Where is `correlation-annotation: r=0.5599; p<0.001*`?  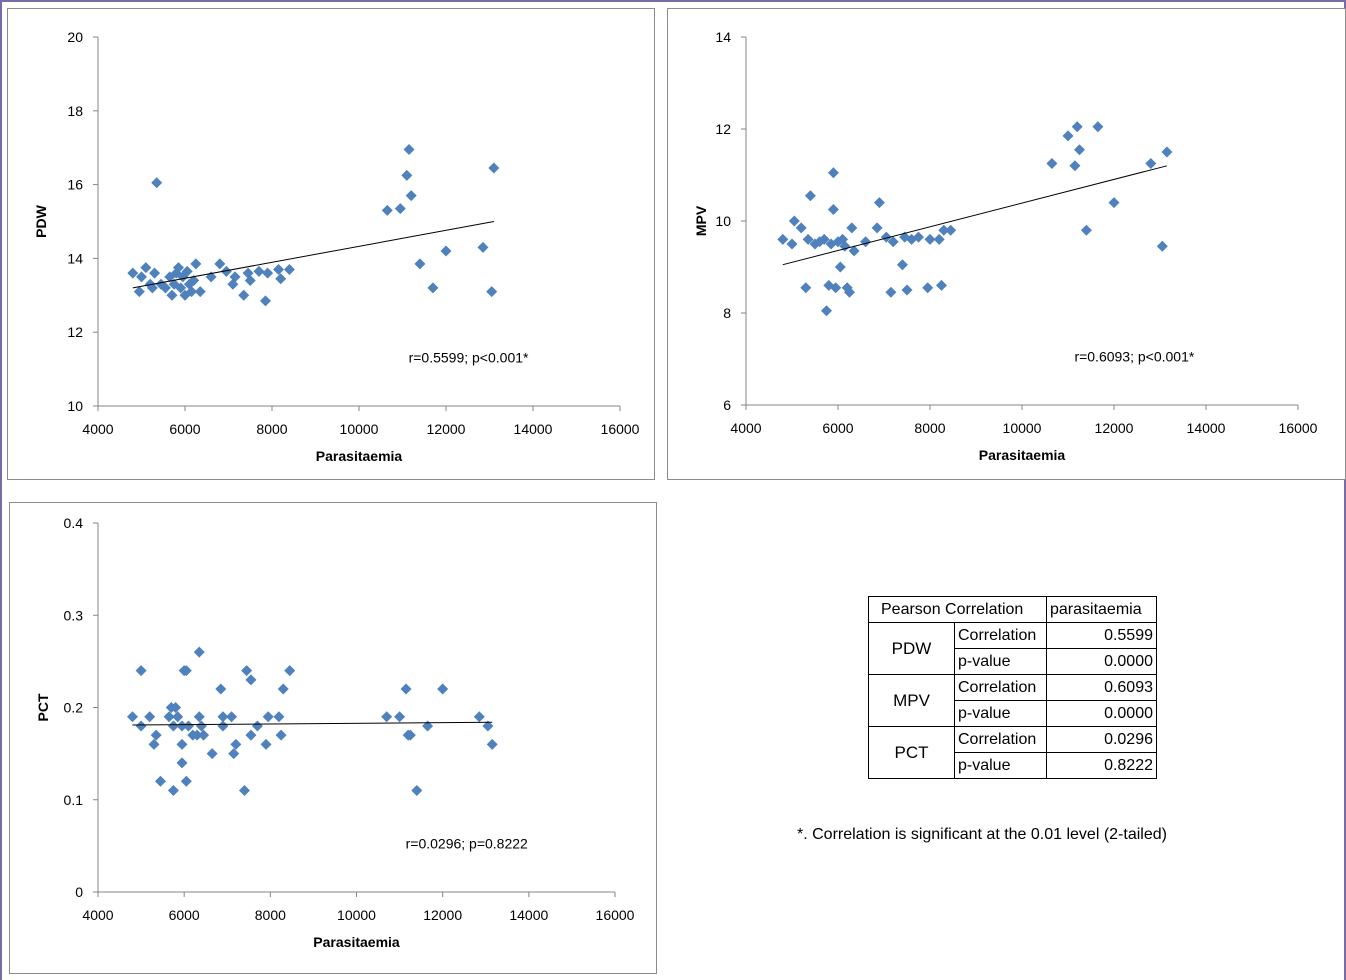
correlation-annotation: r=0.5599; p<0.001* is located at coordinates (469, 357).